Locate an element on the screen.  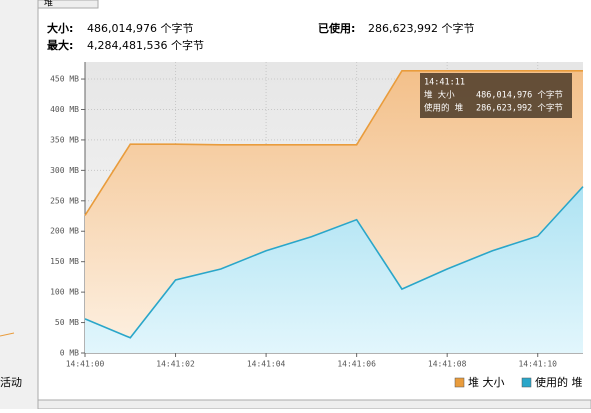
y-tick-label: 250 MB is located at coordinates (64, 200).